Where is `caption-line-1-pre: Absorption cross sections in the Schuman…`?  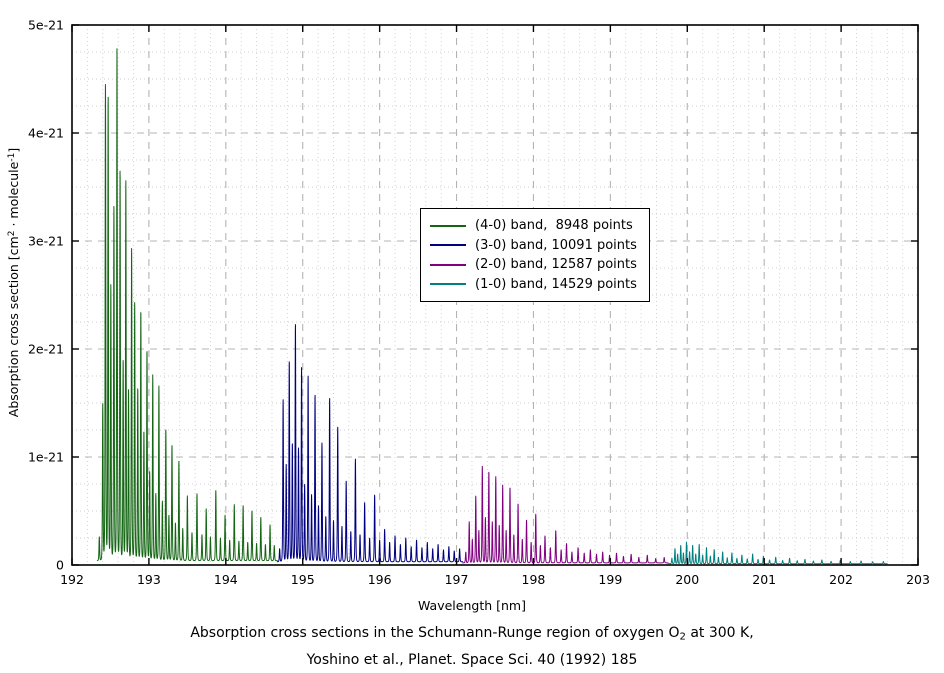 caption-line-1-pre: Absorption cross sections in the Schuman… is located at coordinates (435, 633).